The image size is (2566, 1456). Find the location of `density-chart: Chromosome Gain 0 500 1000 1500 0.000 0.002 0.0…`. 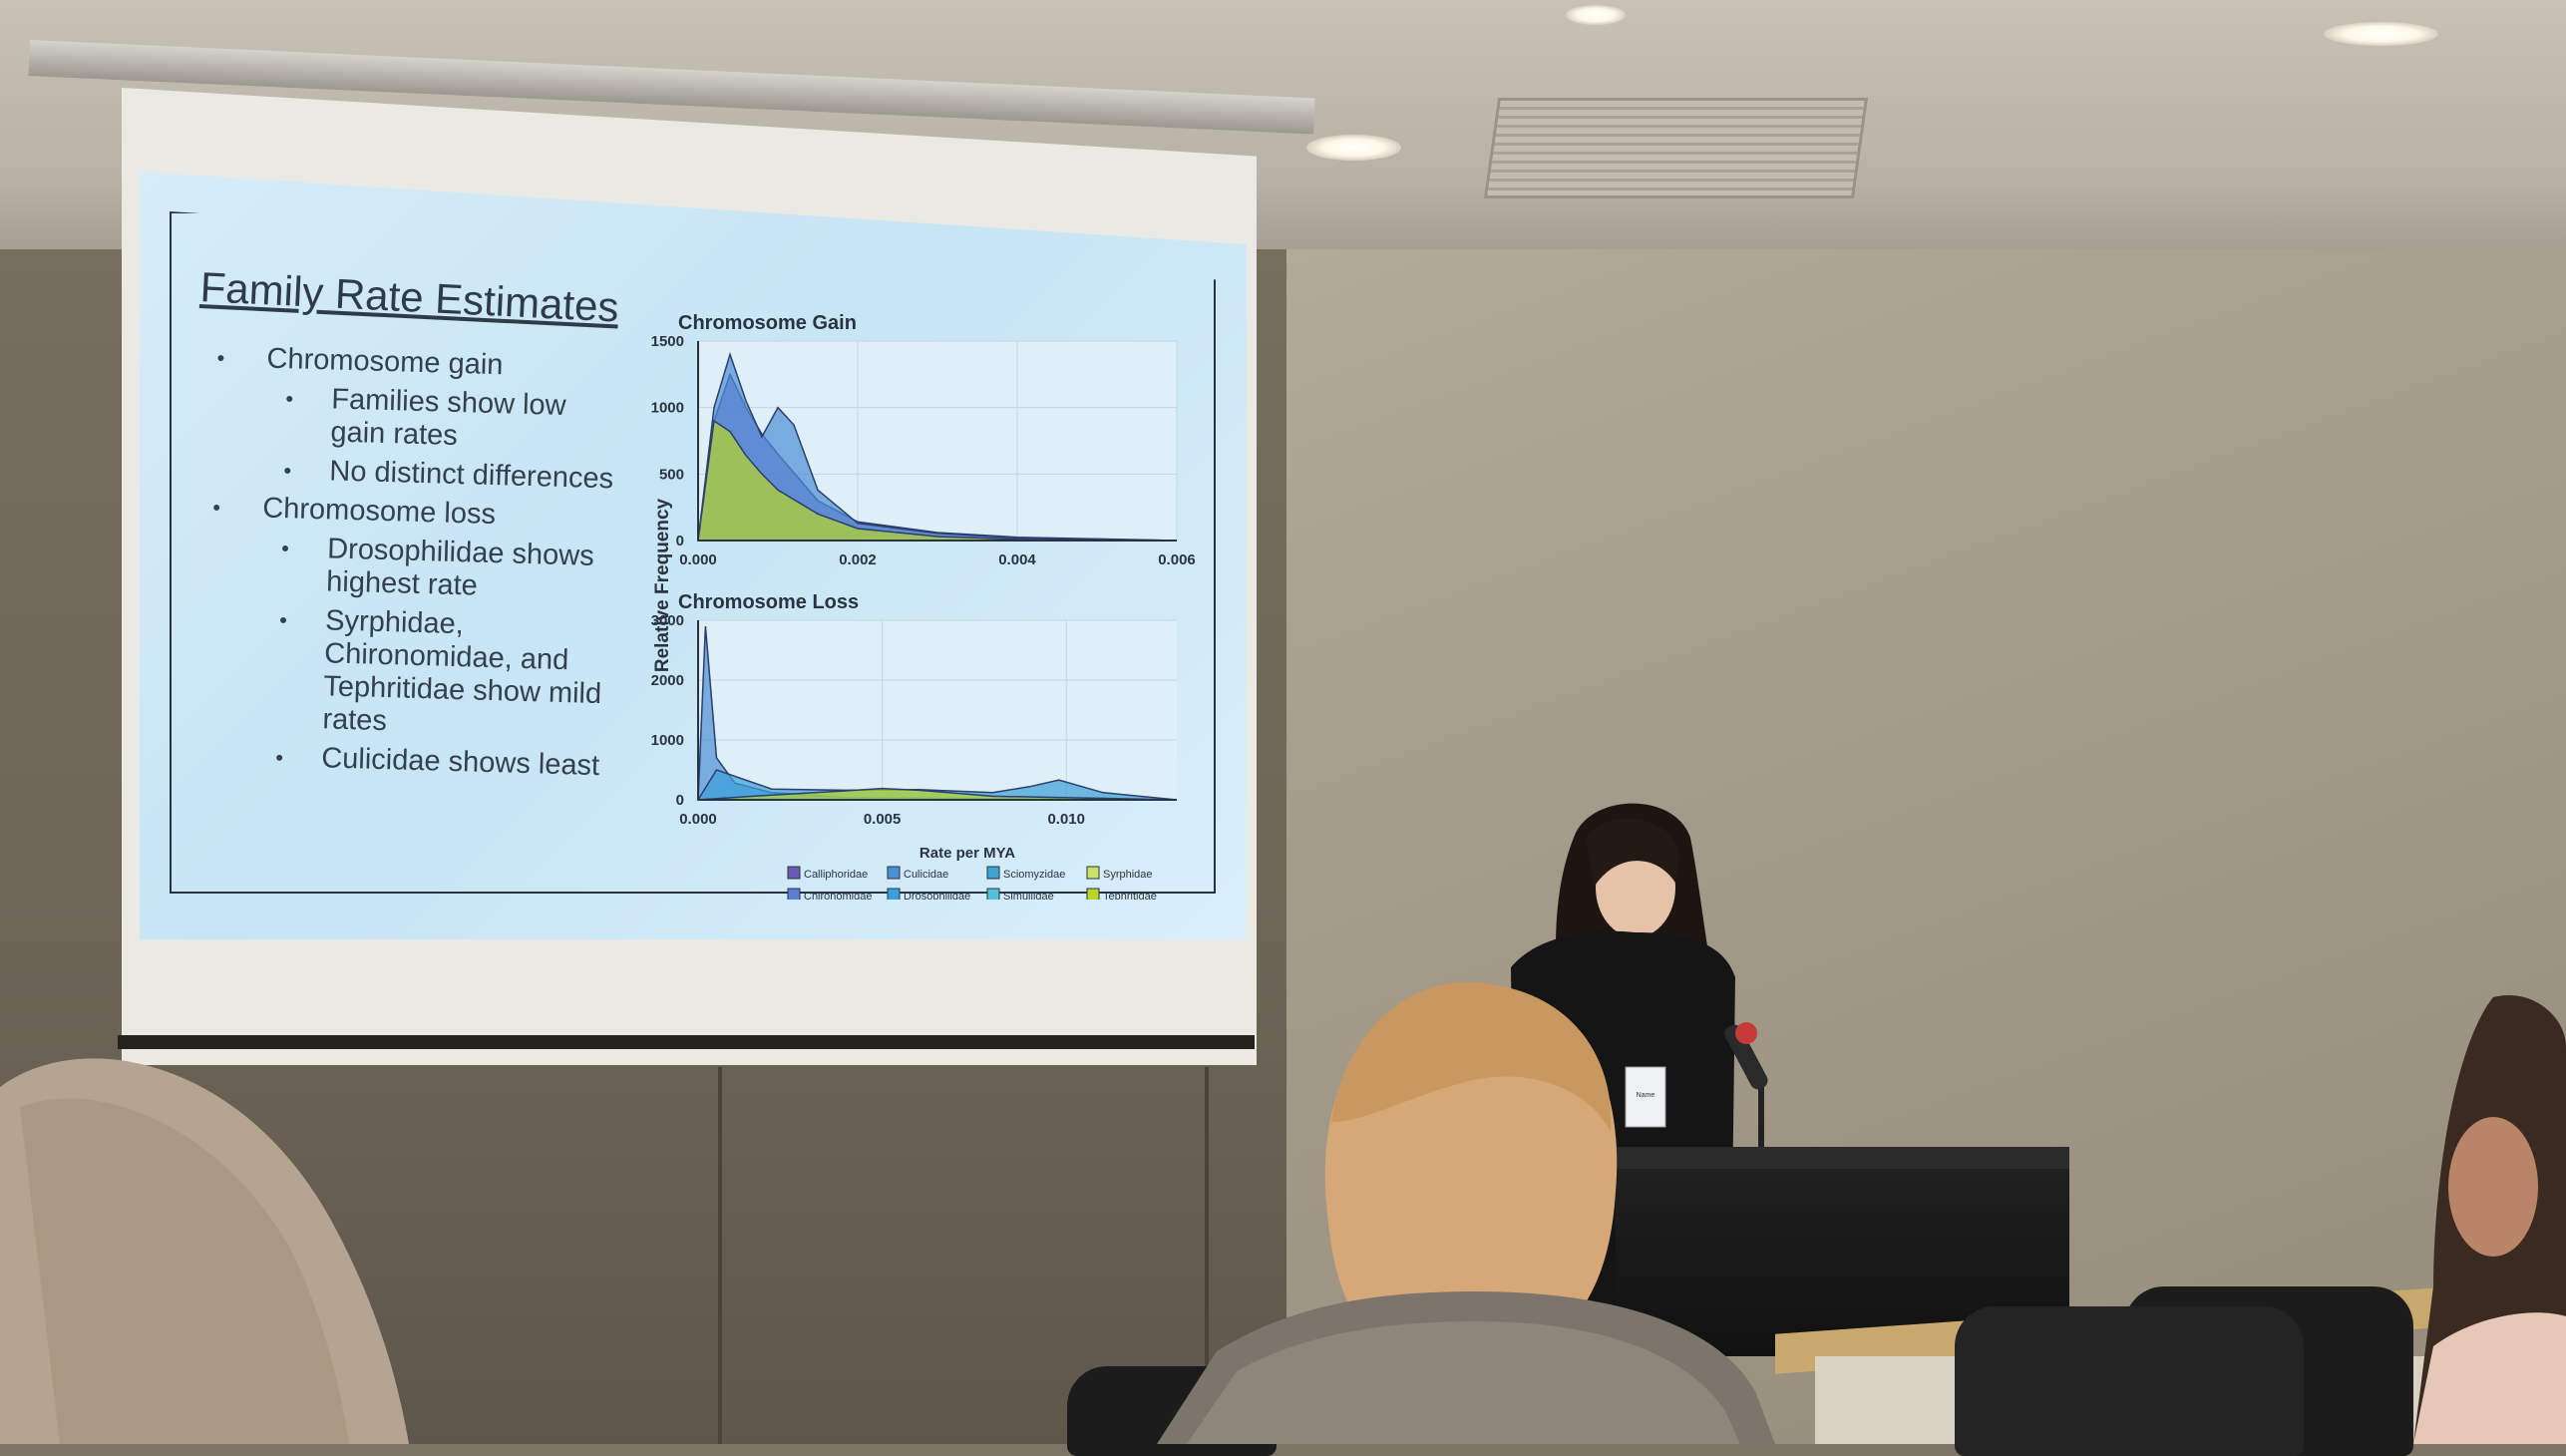

density-chart: Chromosome Gain 0 500 1000 1500 0.000 0.002 0.0… is located at coordinates (923, 606).